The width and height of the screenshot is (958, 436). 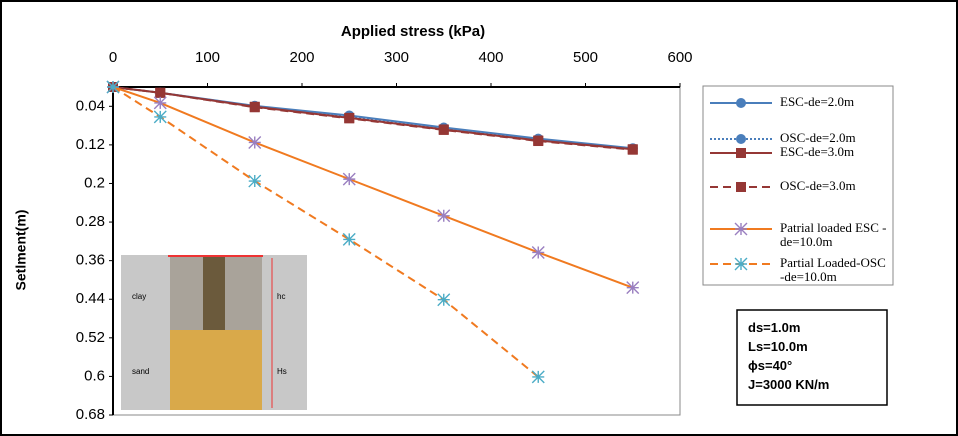 What do you see at coordinates (90, 221) in the screenshot?
I see `y-tick-label: 0.28` at bounding box center [90, 221].